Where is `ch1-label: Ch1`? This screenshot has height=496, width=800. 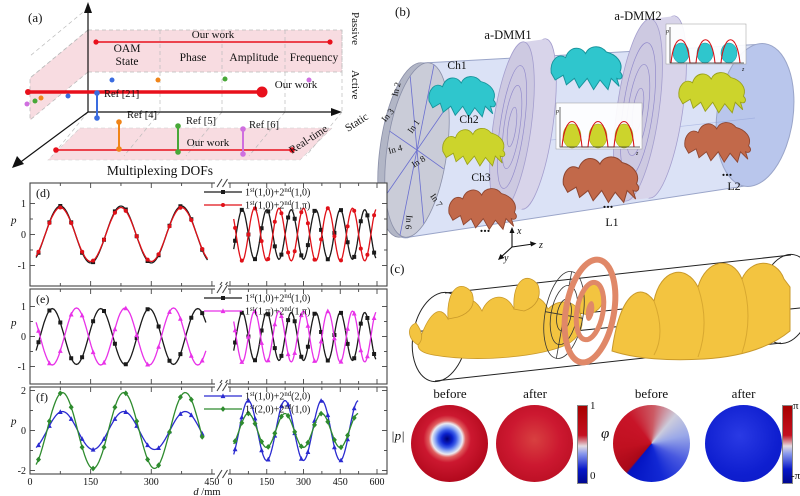 ch1-label: Ch1 is located at coordinates (456, 66).